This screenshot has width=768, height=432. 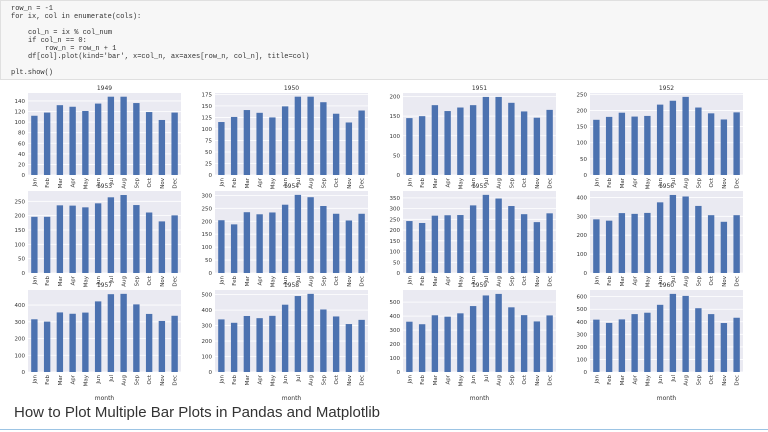 I want to click on y-tick-label: 125, so click(x=207, y=118).